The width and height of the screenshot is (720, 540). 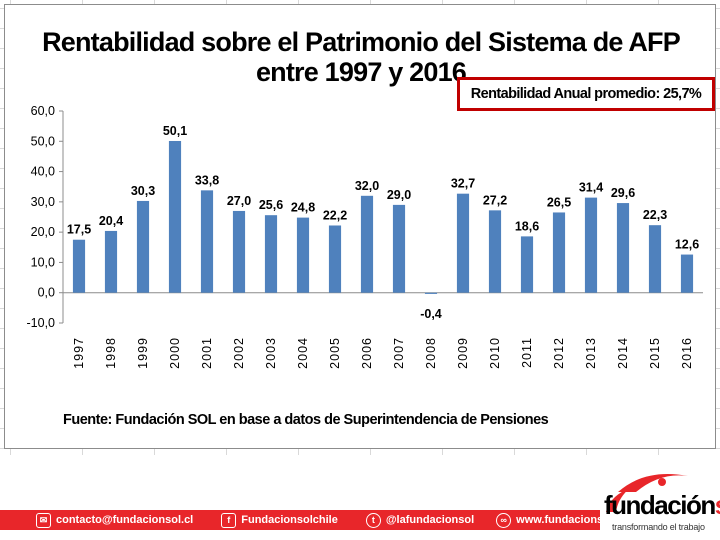 What do you see at coordinates (303, 353) in the screenshot?
I see `x-tick-label-2004: 2004` at bounding box center [303, 353].